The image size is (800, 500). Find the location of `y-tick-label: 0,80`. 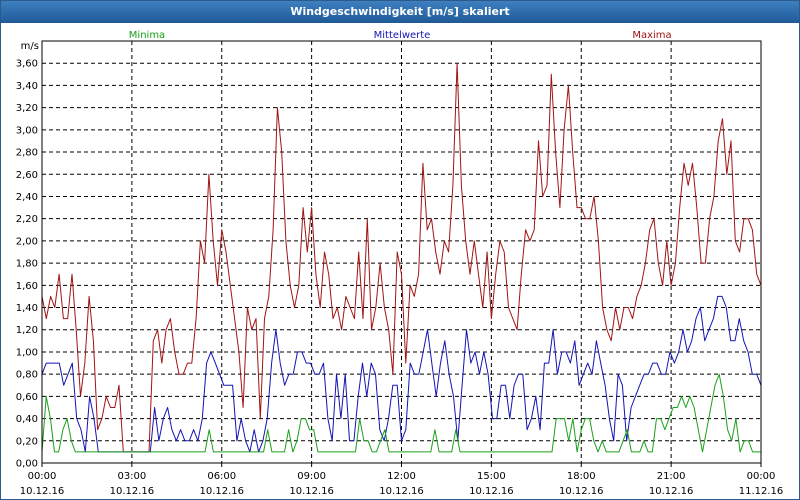

y-tick-label: 0,80 is located at coordinates (27, 375).